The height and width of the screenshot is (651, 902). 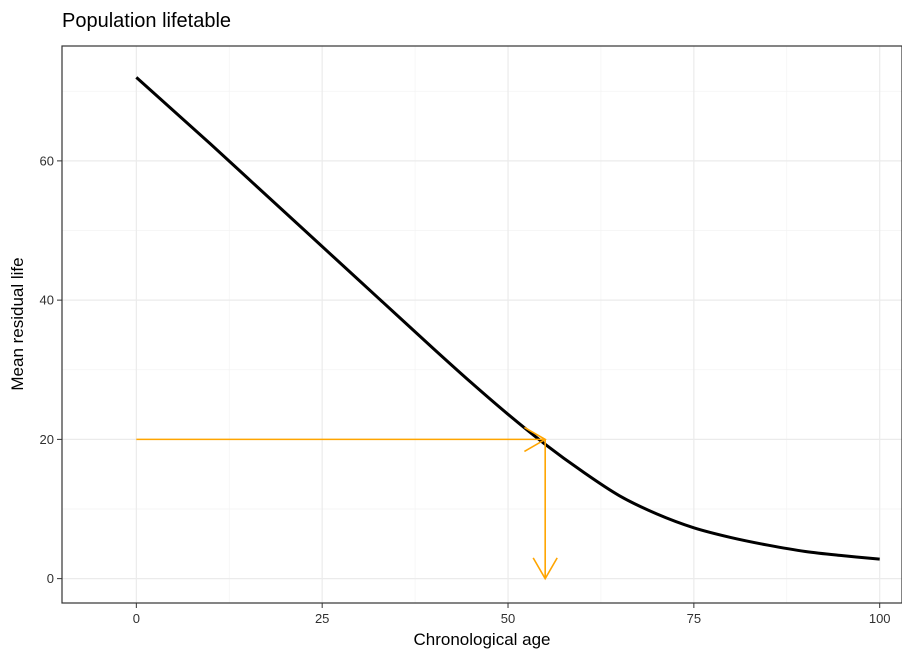 I want to click on y-tick-label: 0, so click(x=50, y=578).